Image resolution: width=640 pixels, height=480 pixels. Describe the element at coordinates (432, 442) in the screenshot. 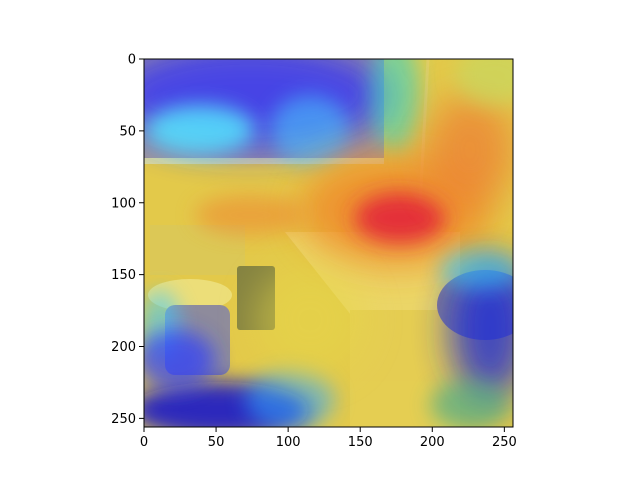

I see `x-tick-label: 200` at that location.